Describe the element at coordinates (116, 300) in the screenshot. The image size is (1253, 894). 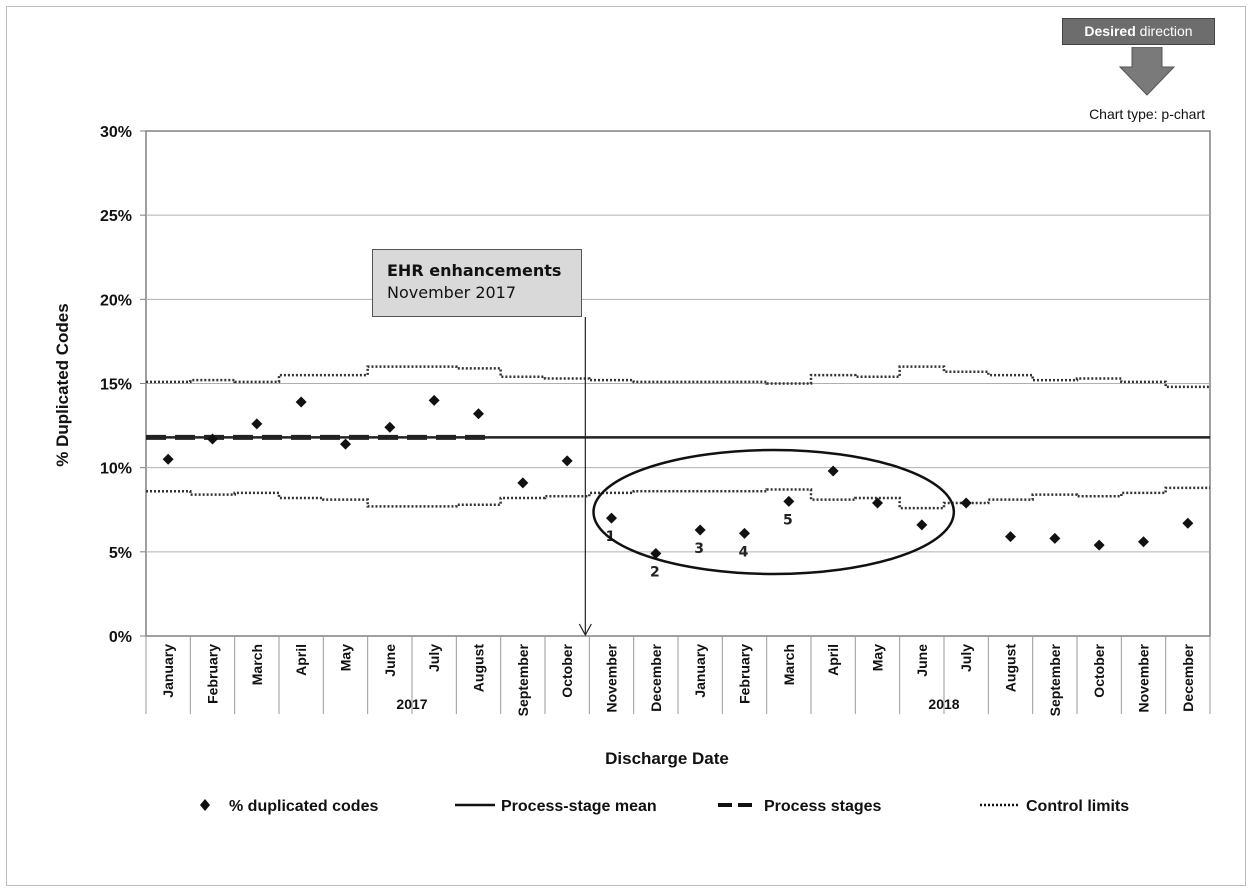
I see `y-tick-label: 20%` at that location.